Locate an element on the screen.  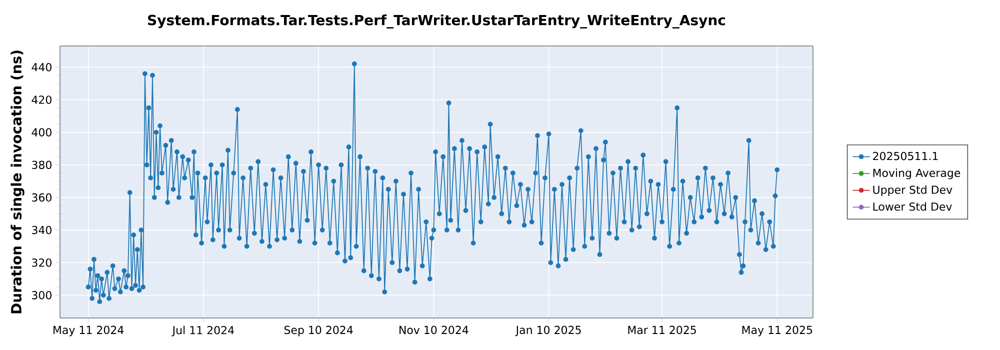
y-tick-label: 380 is located at coordinates (42, 165).